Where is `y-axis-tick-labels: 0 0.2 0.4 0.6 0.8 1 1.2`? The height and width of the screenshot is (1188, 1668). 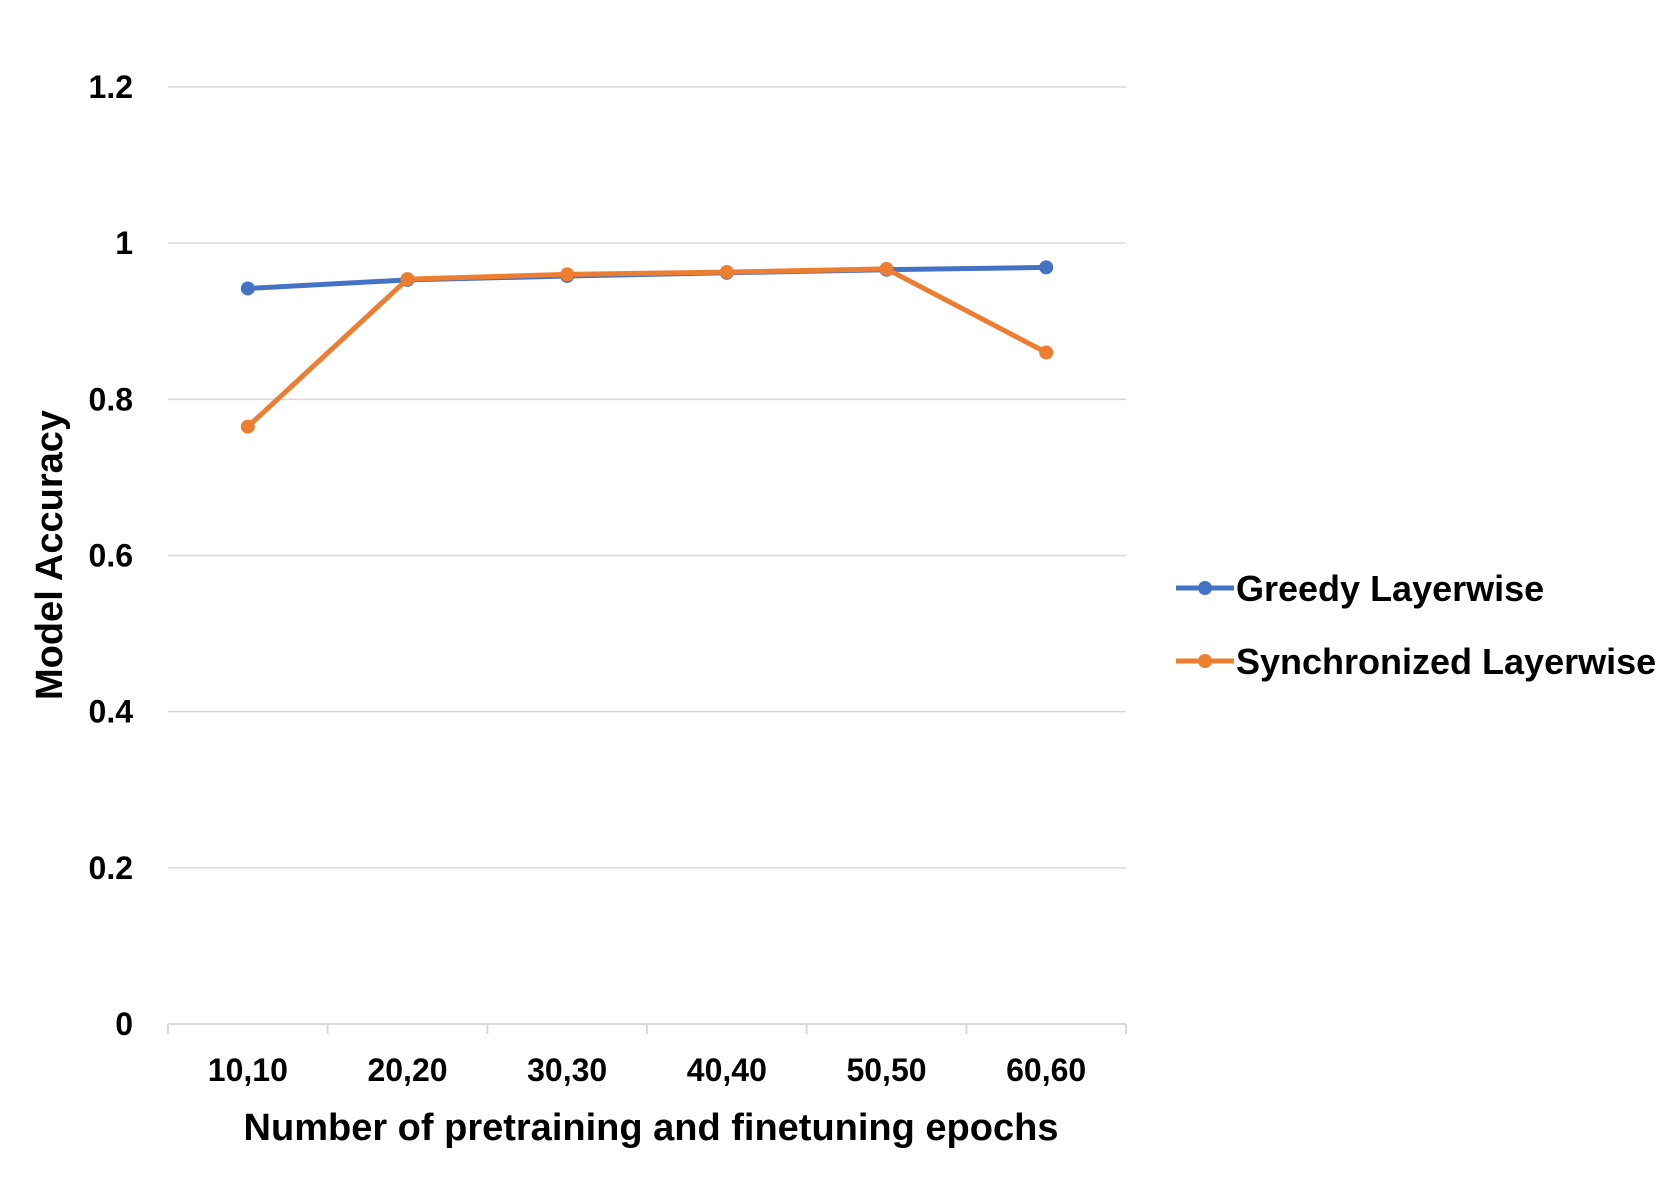 y-axis-tick-labels: 0 0.2 0.4 0.6 0.8 1 1.2 is located at coordinates (111, 555).